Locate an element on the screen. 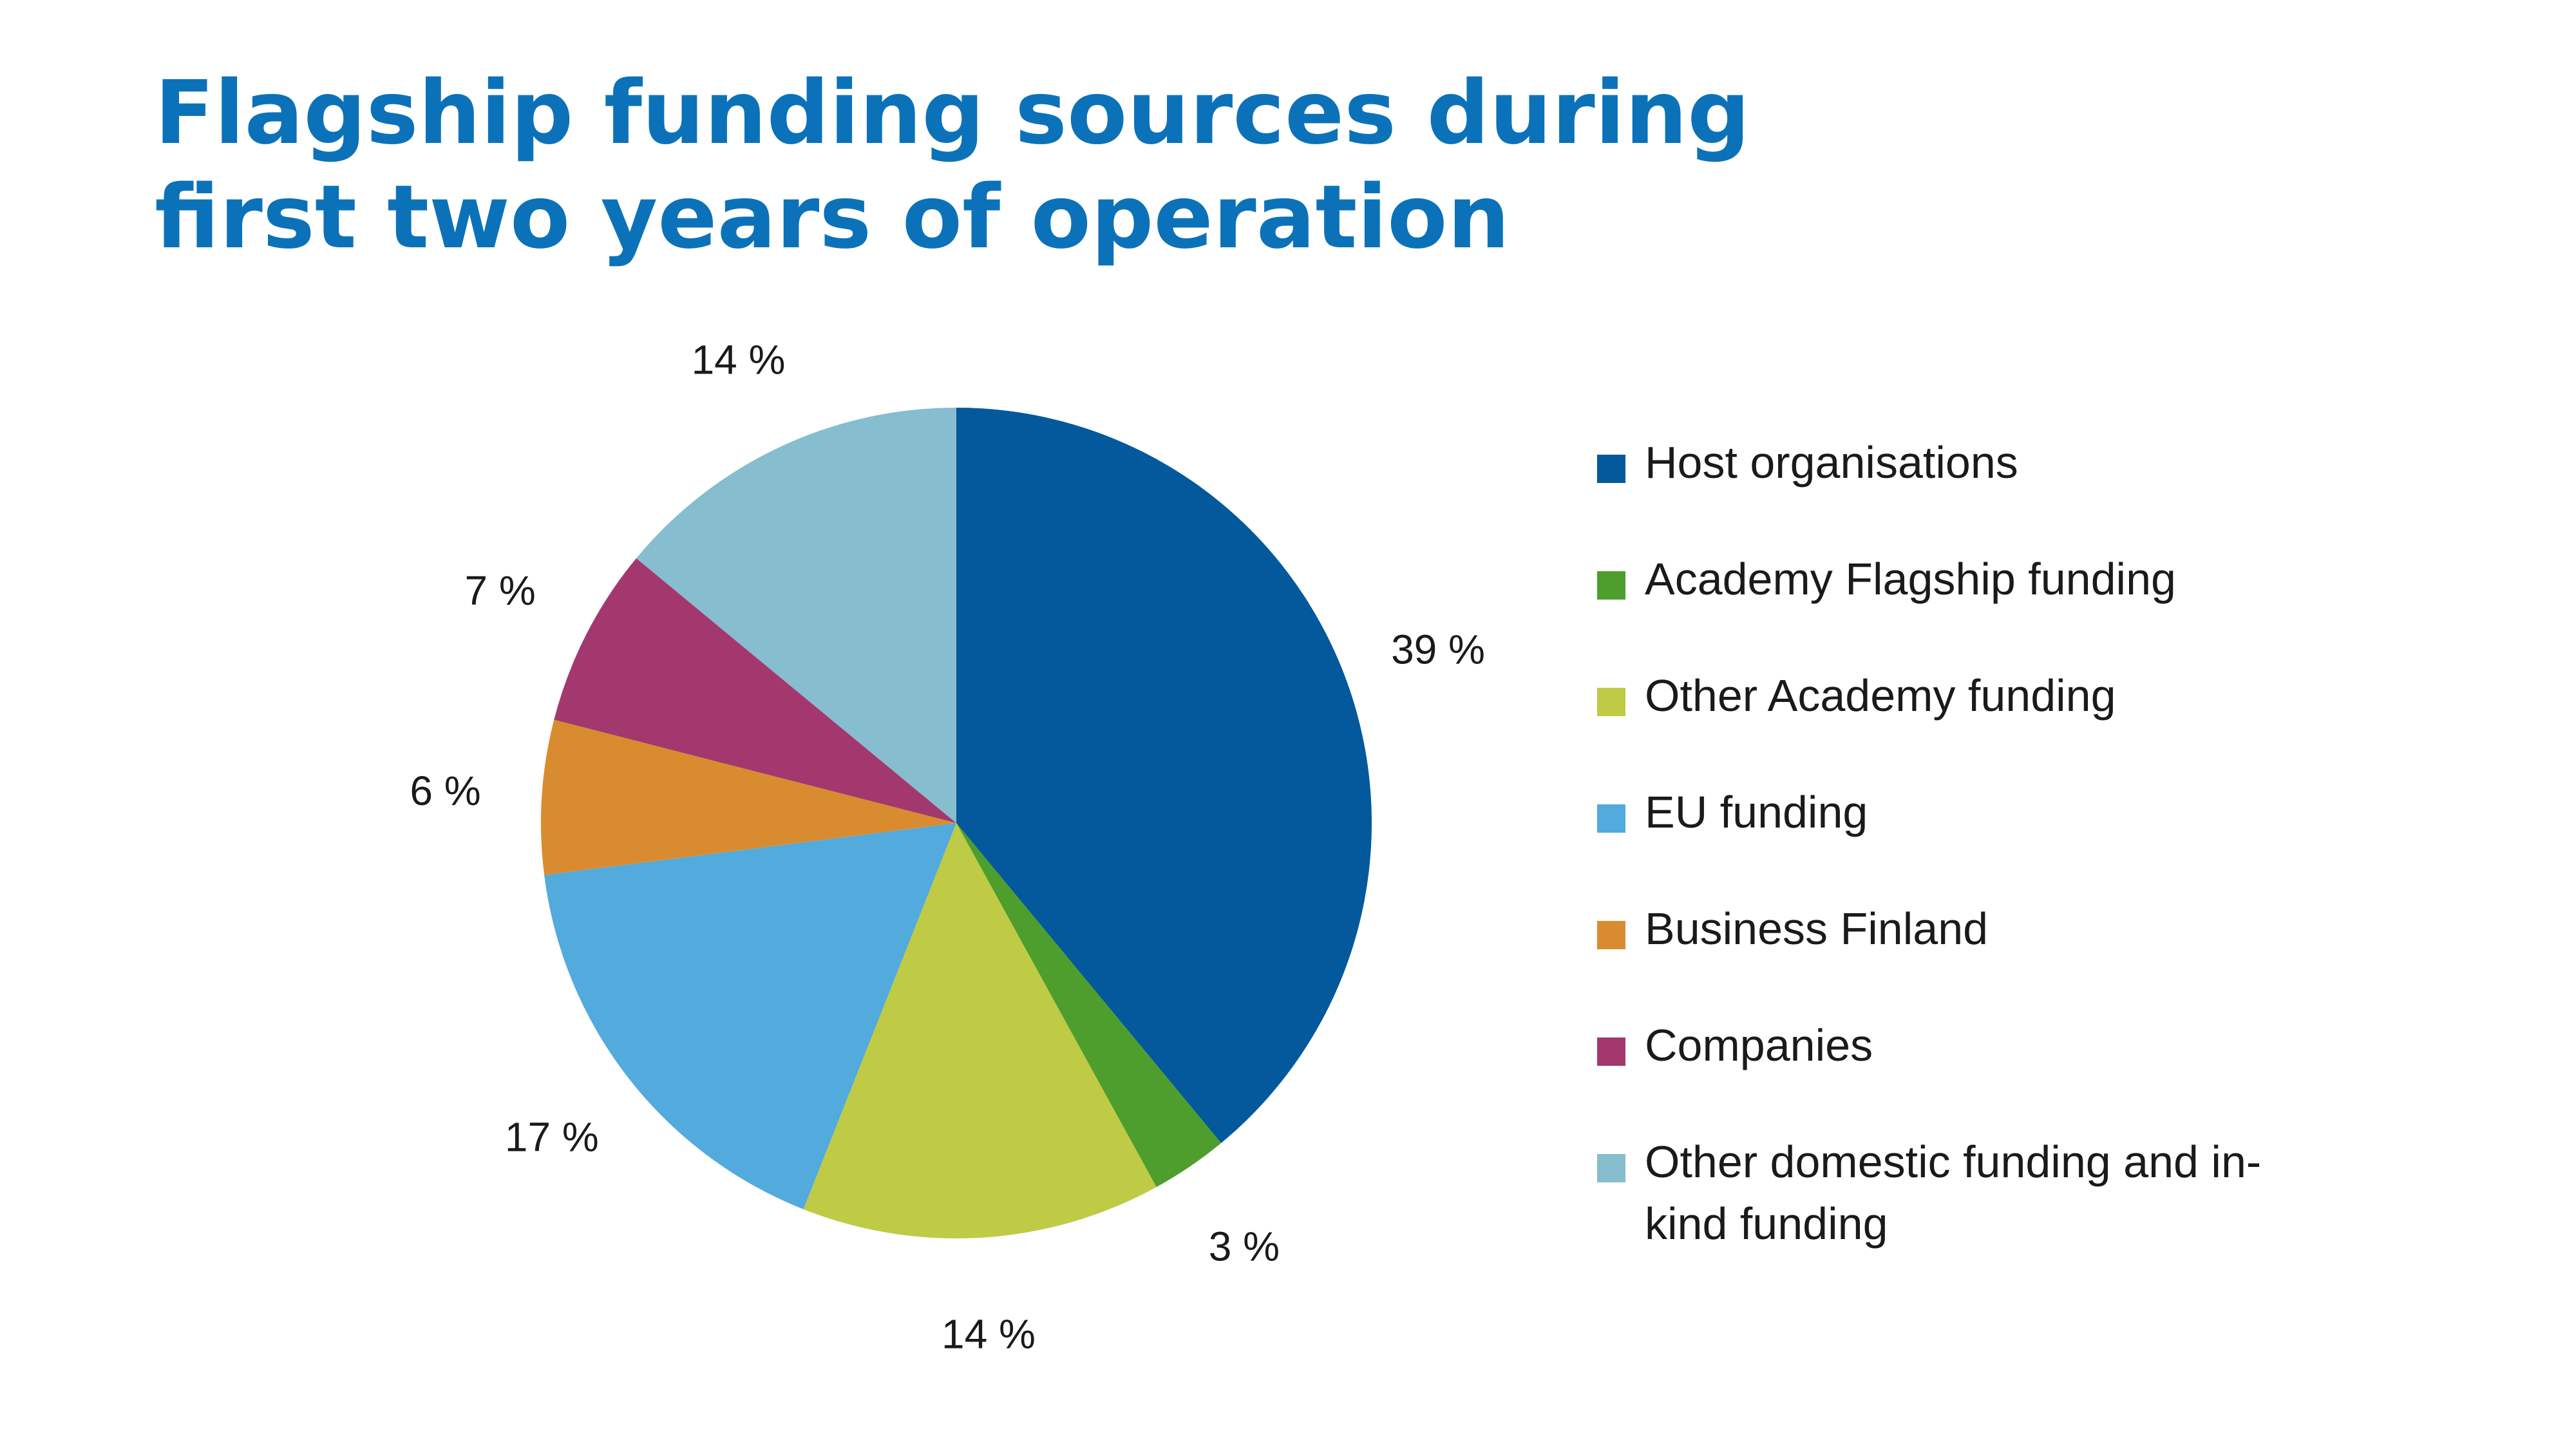 Image resolution: width=2576 pixels, height=1449 pixels. legend-label: Academy Flagship funding is located at coordinates (1911, 579).